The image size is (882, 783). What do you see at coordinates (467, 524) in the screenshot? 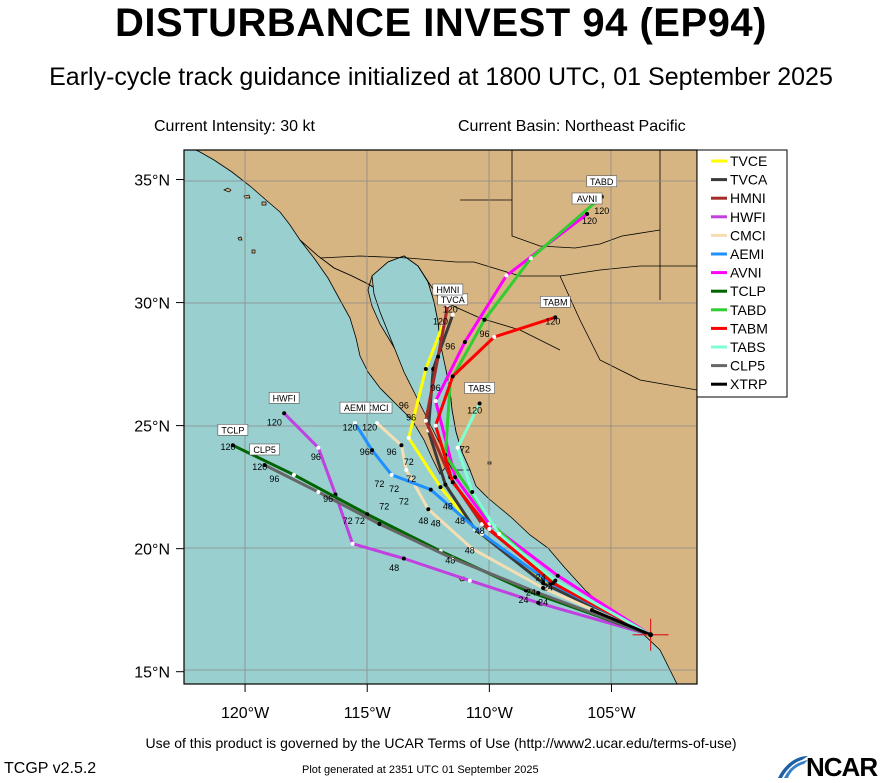
I see `track-hwfi` at bounding box center [467, 524].